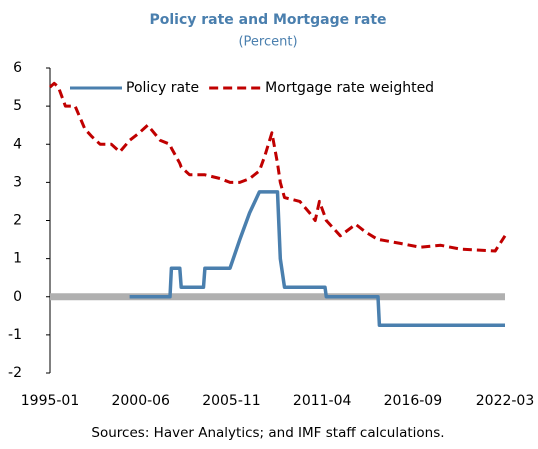 This screenshot has width=538, height=449. Describe the element at coordinates (15, 373) in the screenshot. I see `y-tick-label: -2` at that location.